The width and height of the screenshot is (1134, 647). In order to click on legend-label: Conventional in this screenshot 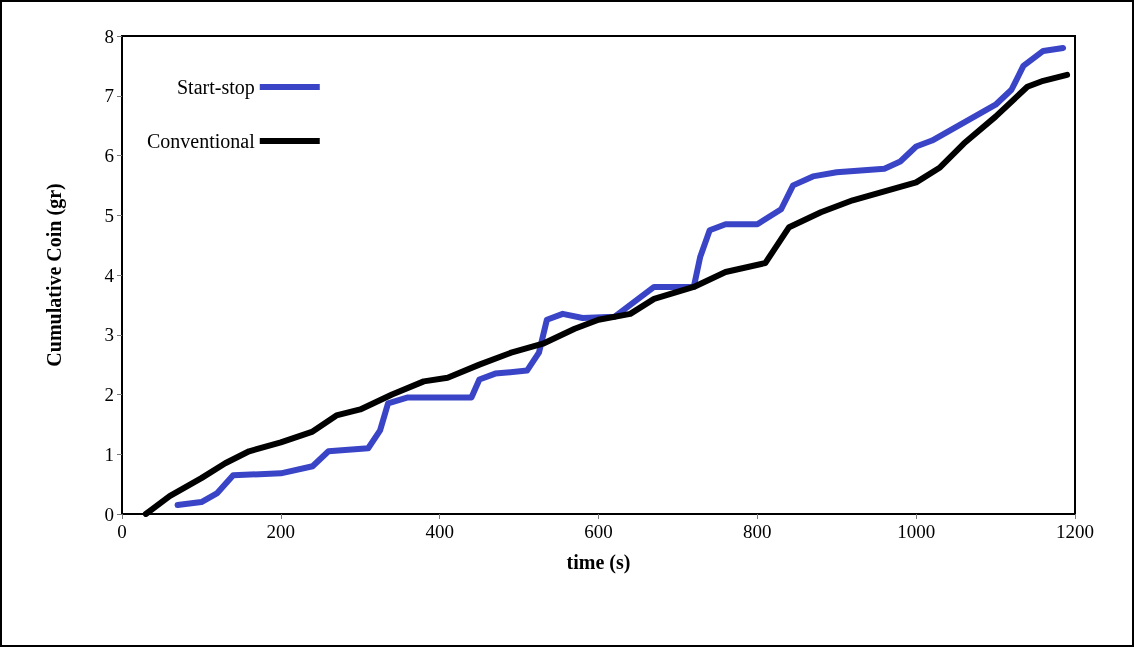, I will do `click(201, 141)`.